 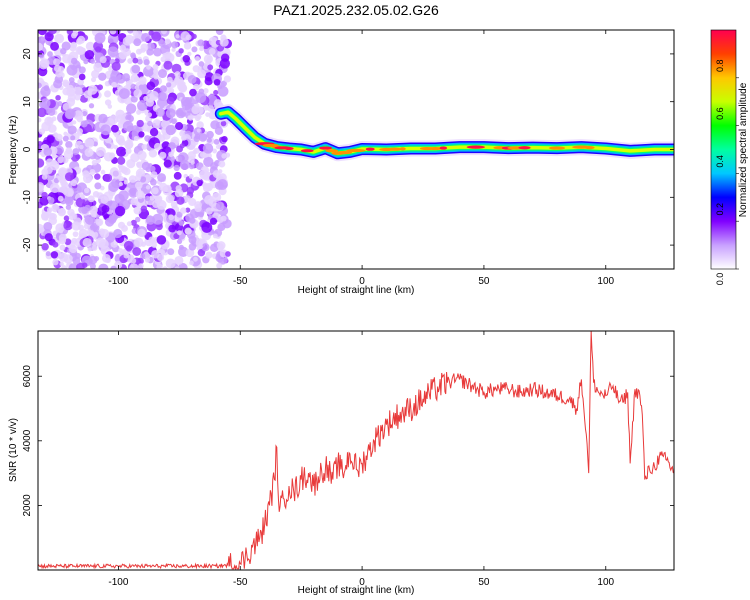 What do you see at coordinates (27, 197) in the screenshot?
I see `spectrogram-y-tick-label: -10` at bounding box center [27, 197].